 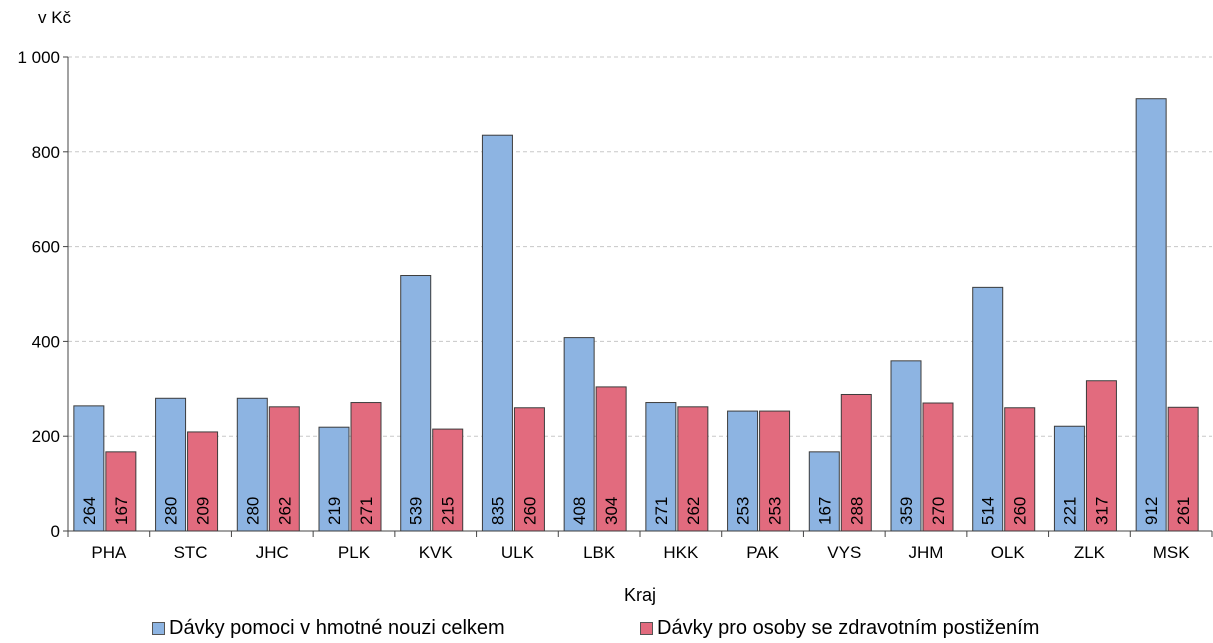 I want to click on x-tick-label: JHM, so click(x=926, y=552).